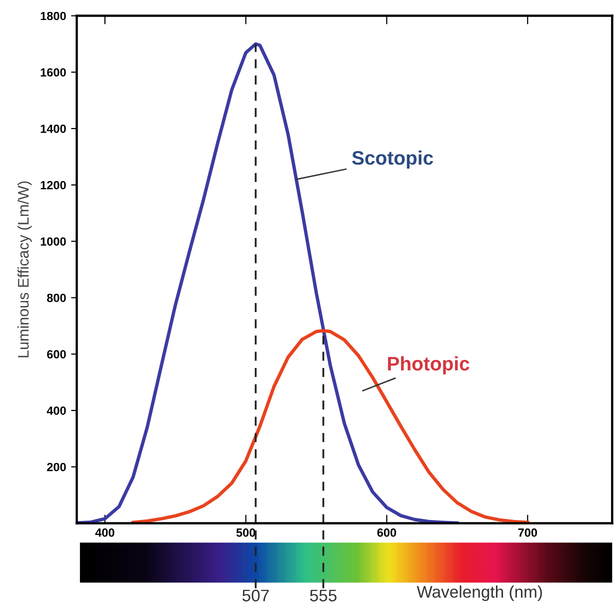 The height and width of the screenshot is (607, 614). What do you see at coordinates (56, 354) in the screenshot?
I see `y-tick-label: 600` at bounding box center [56, 354].